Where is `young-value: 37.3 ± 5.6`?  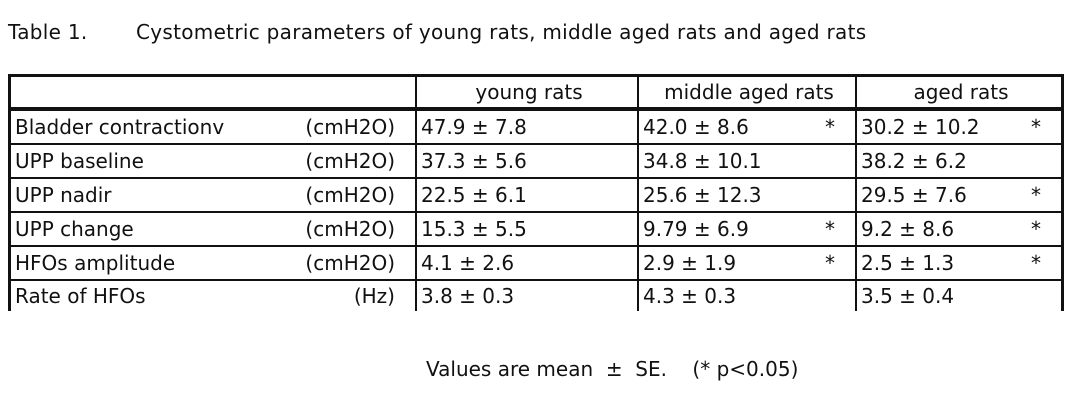
young-value: 37.3 ± 5.6 is located at coordinates (474, 161).